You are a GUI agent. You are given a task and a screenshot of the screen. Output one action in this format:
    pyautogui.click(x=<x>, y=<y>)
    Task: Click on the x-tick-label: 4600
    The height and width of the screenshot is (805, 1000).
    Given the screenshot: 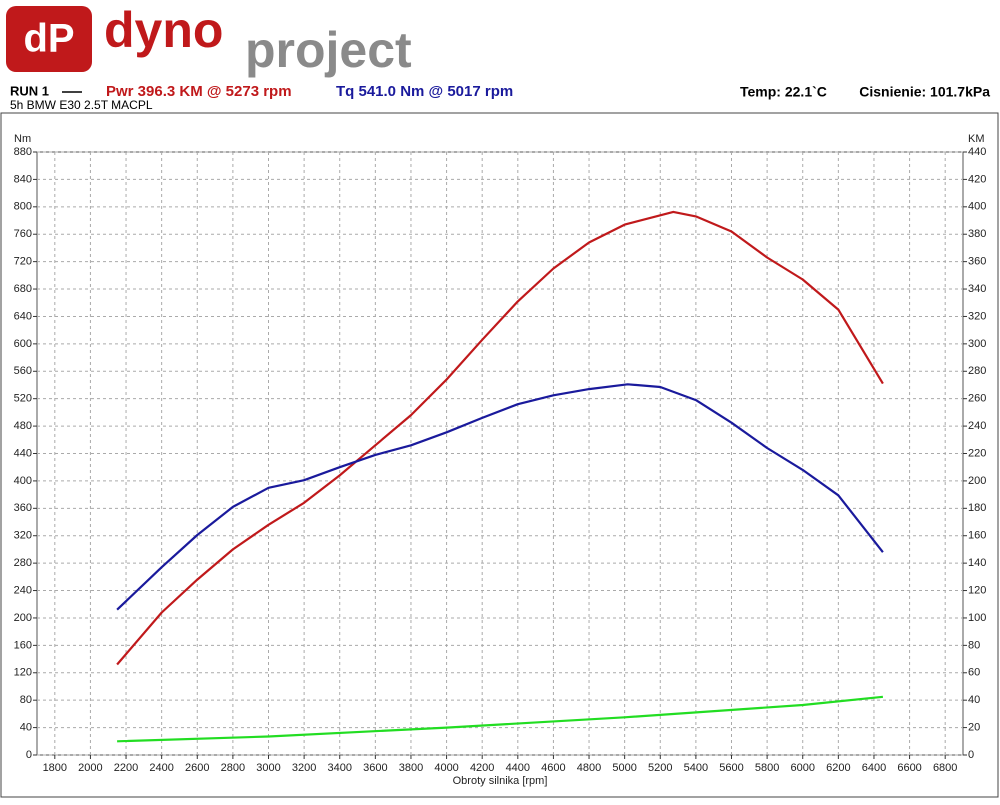 What is the action you would take?
    pyautogui.click(x=553, y=768)
    